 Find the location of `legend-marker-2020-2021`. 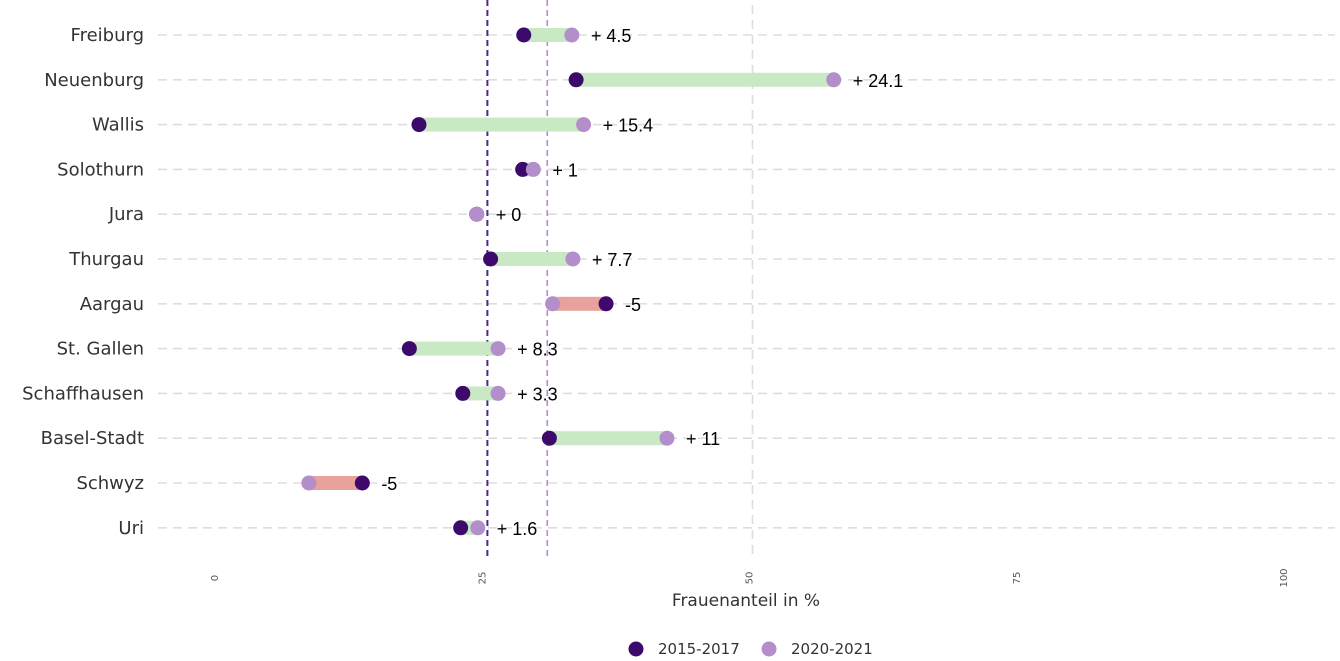

legend-marker-2020-2021 is located at coordinates (769, 649).